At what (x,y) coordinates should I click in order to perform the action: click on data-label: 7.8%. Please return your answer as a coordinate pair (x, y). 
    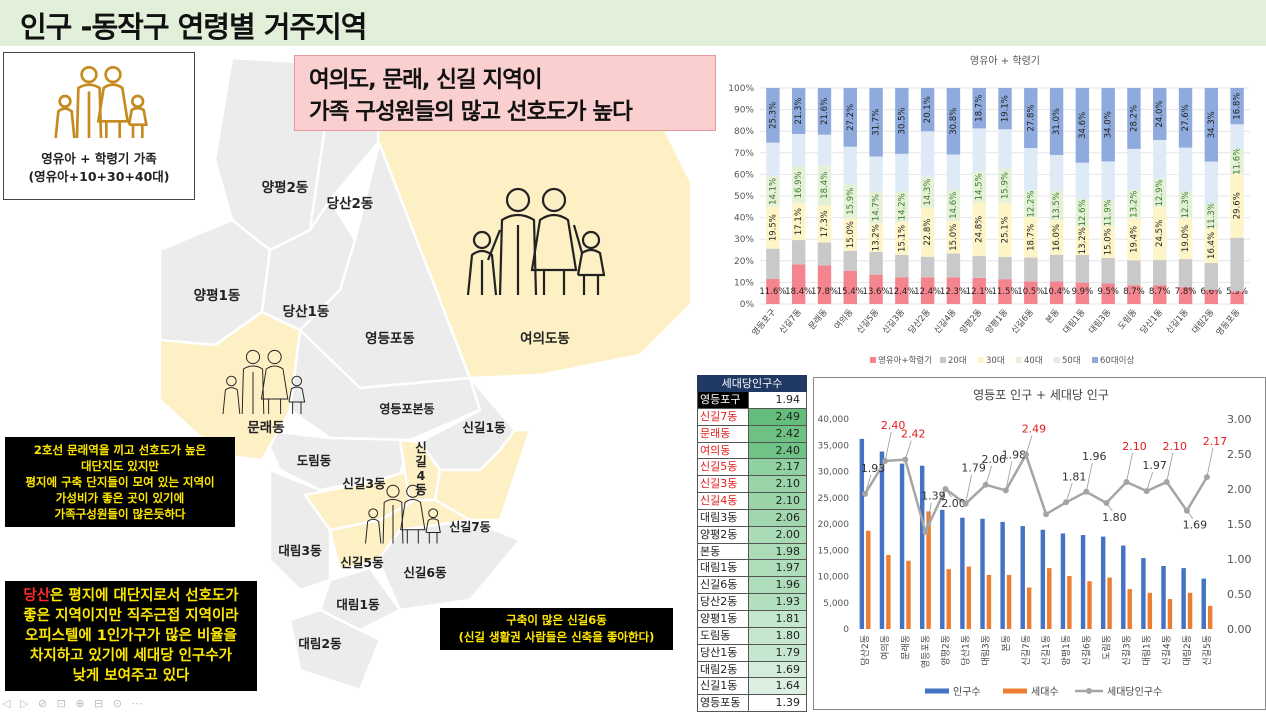
    Looking at the image, I should click on (1186, 292).